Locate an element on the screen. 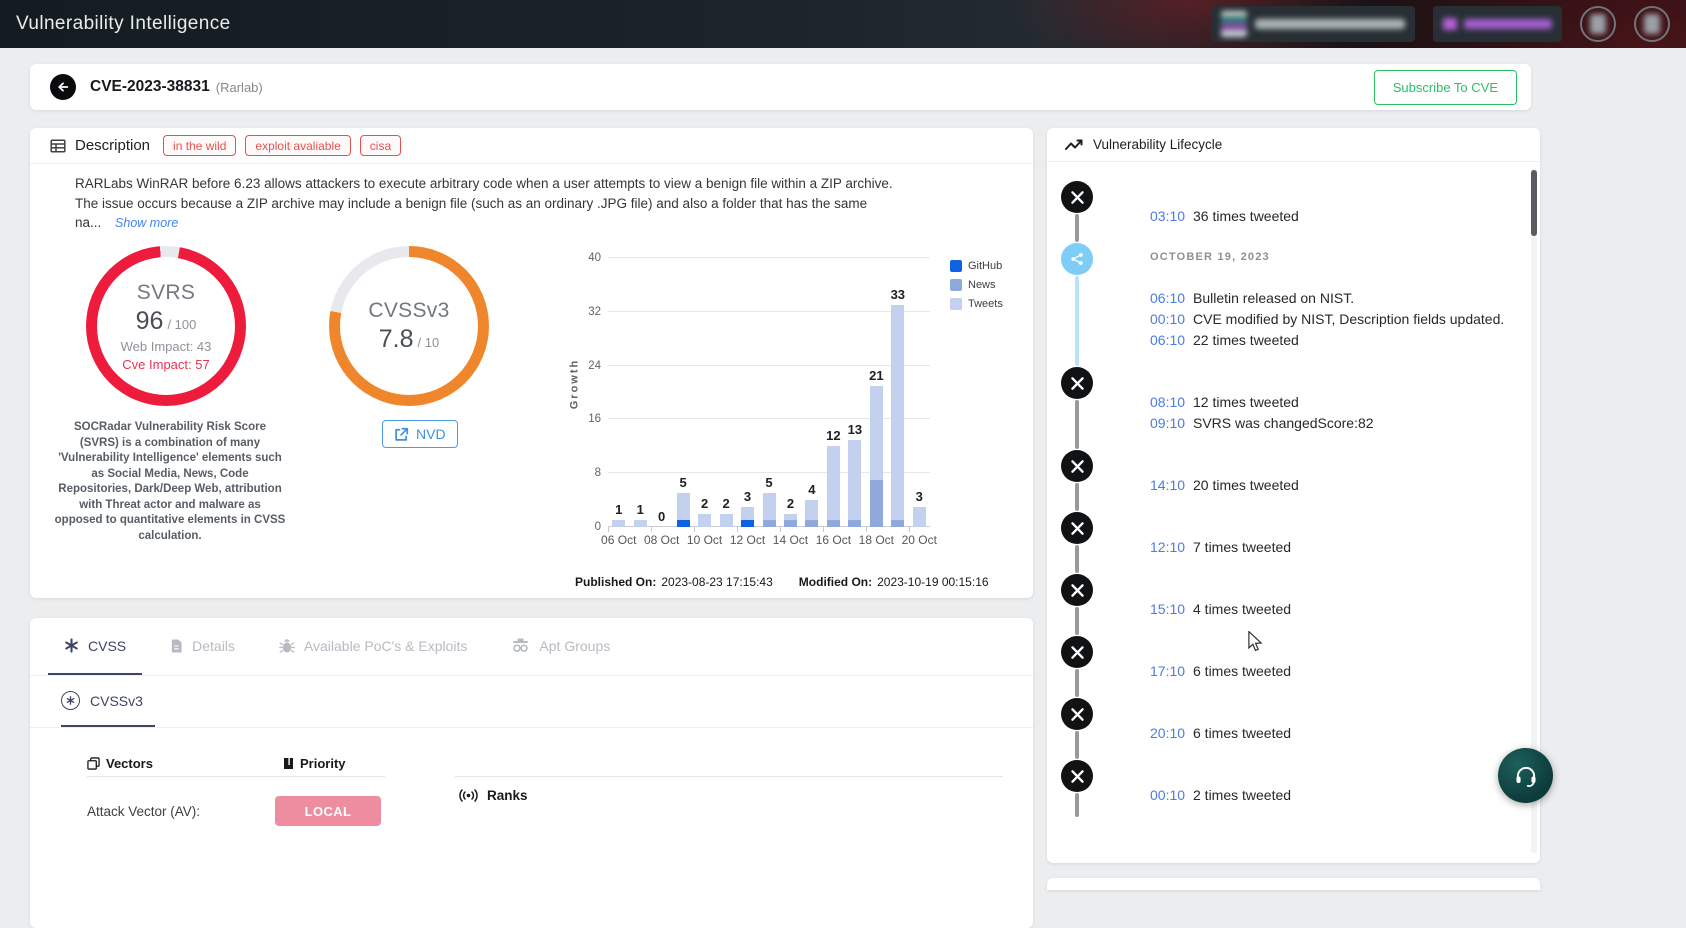 Image resolution: width=1686 pixels, height=928 pixels. svrs-score: 96 is located at coordinates (149, 320).